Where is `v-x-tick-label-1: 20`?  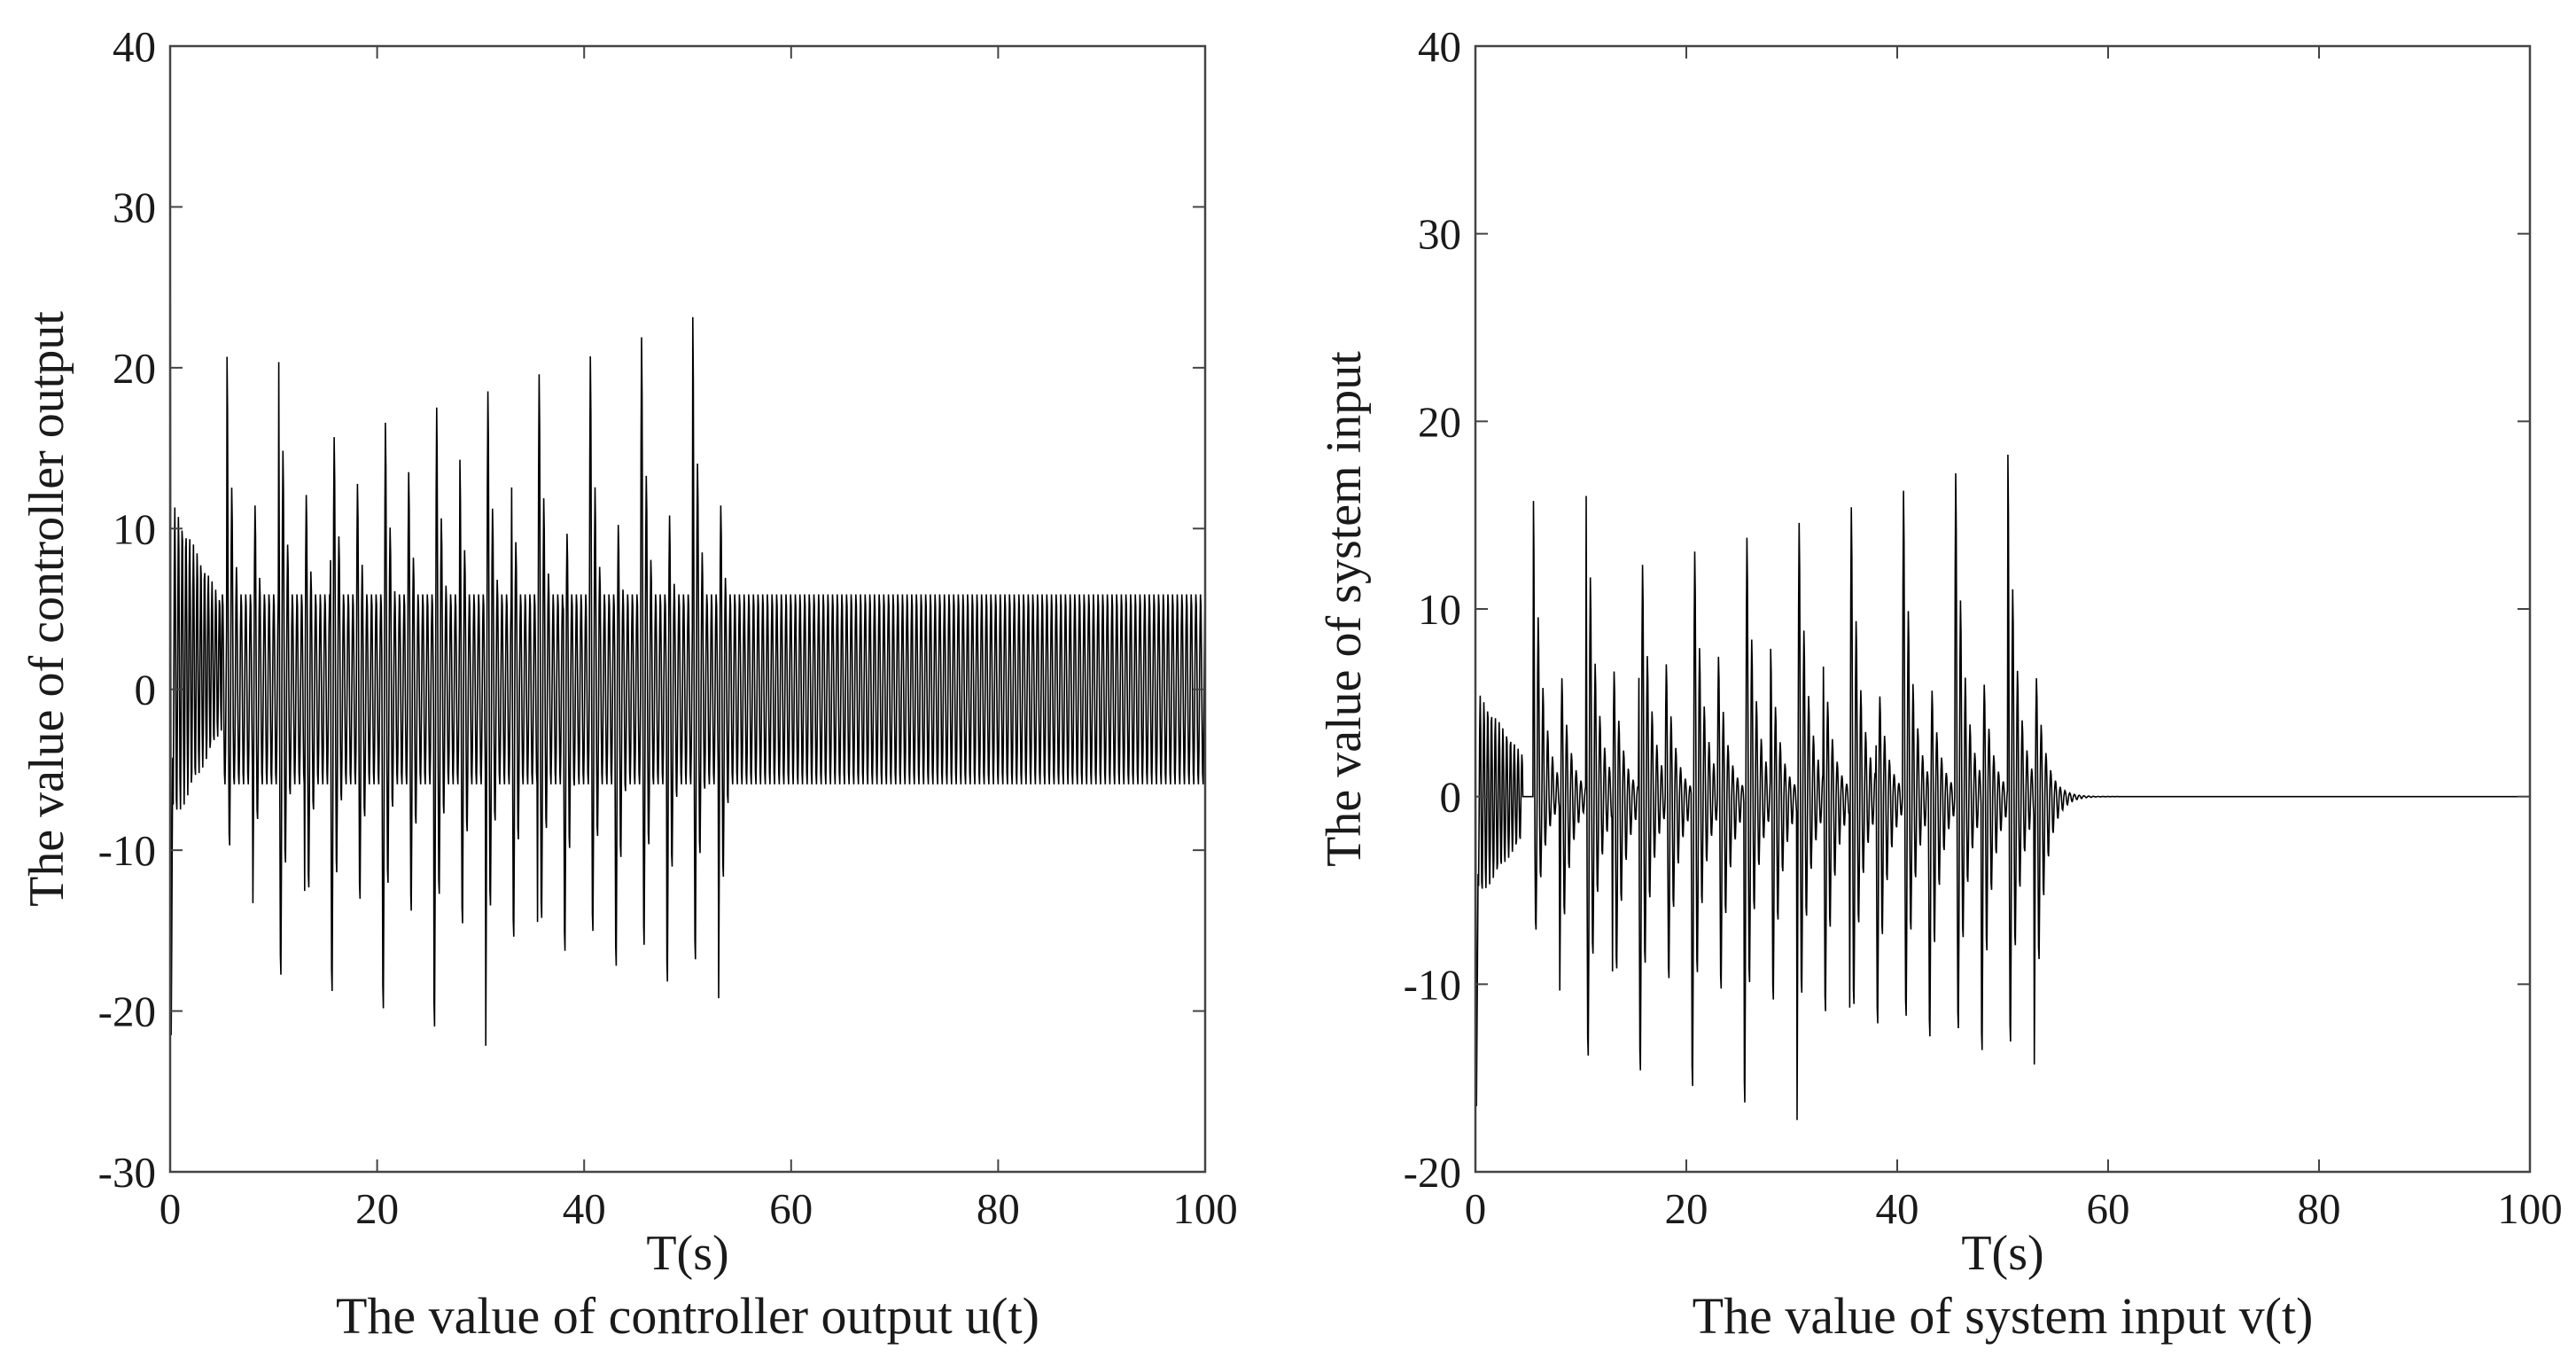
v-x-tick-label-1: 20 is located at coordinates (1686, 1208).